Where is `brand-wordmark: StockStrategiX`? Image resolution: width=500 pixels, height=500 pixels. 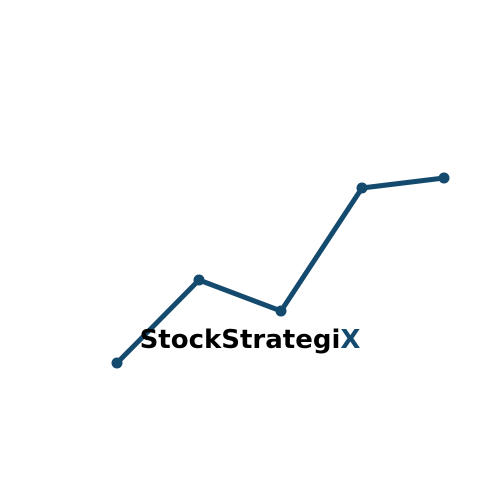
brand-wordmark: StockStrategiX is located at coordinates (250, 340).